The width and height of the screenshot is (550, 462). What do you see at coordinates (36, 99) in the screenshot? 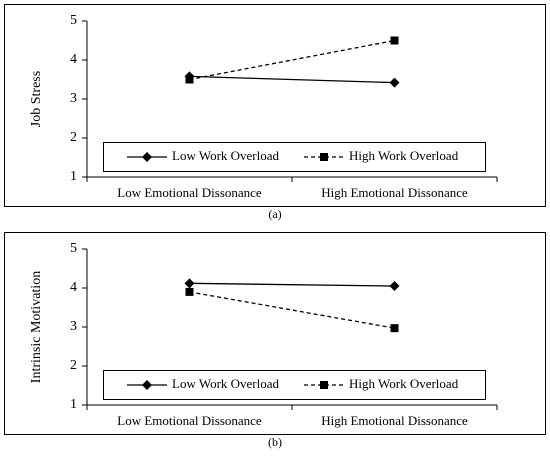
I see `y-axis-label: Job Stress` at bounding box center [36, 99].